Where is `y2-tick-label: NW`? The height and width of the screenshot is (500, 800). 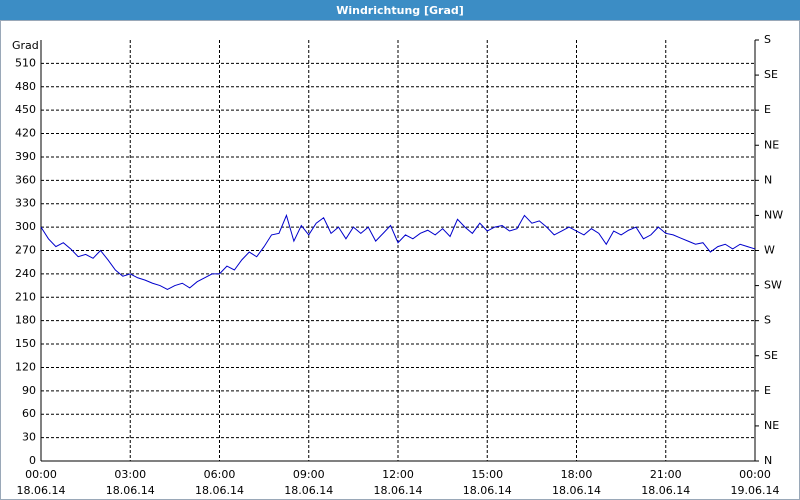
y2-tick-label: NW is located at coordinates (773, 214).